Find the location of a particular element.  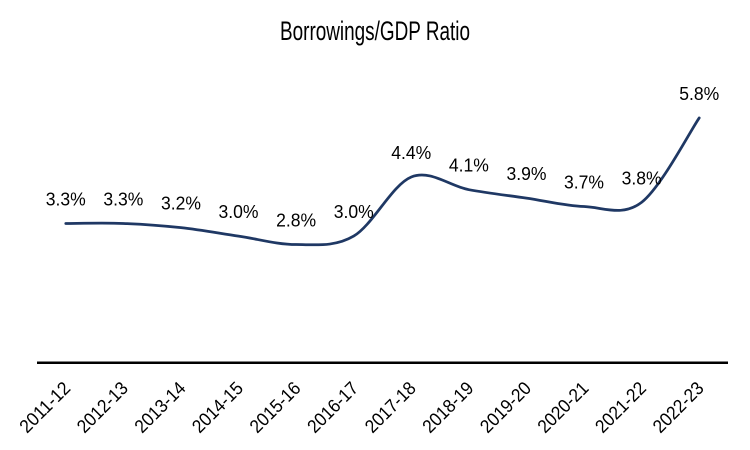

svg-text: 3.7% is located at coordinates (584, 182).